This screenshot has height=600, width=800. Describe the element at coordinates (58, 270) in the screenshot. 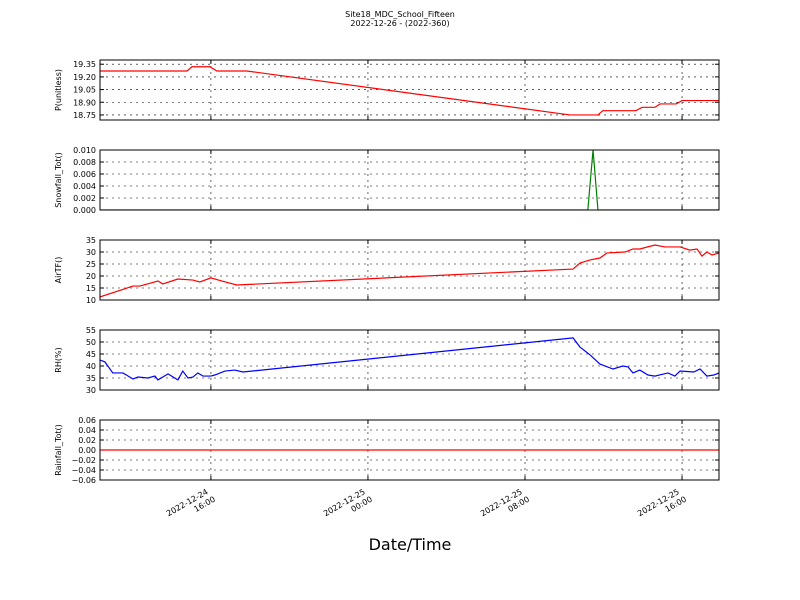

I see `y-axis-label: AirTF()` at that location.